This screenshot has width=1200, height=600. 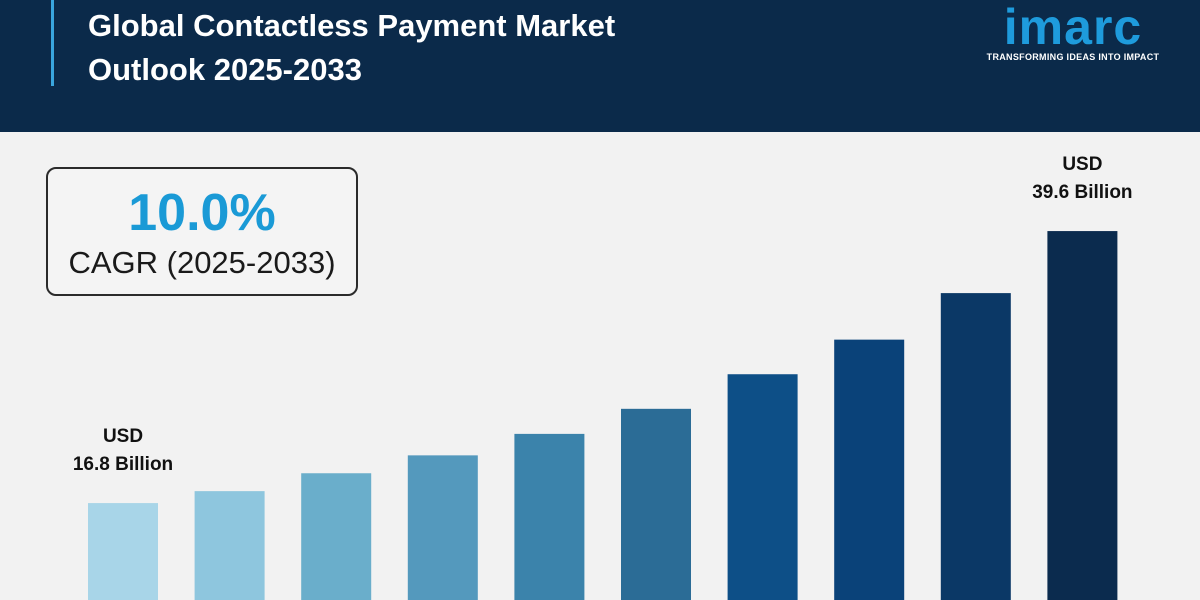 What do you see at coordinates (202, 213) in the screenshot?
I see `cagr-value: 10.0%` at bounding box center [202, 213].